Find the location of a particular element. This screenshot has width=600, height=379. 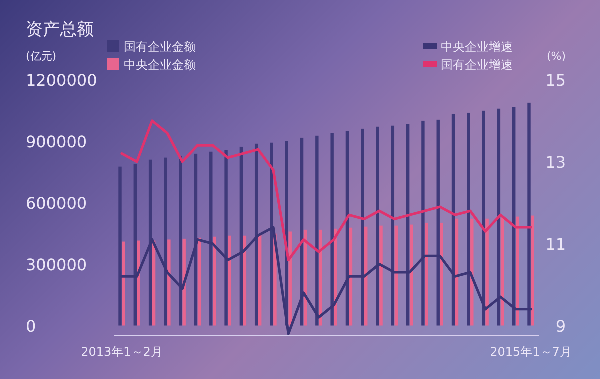

y-tick-label: 600000 is located at coordinates (57, 203).